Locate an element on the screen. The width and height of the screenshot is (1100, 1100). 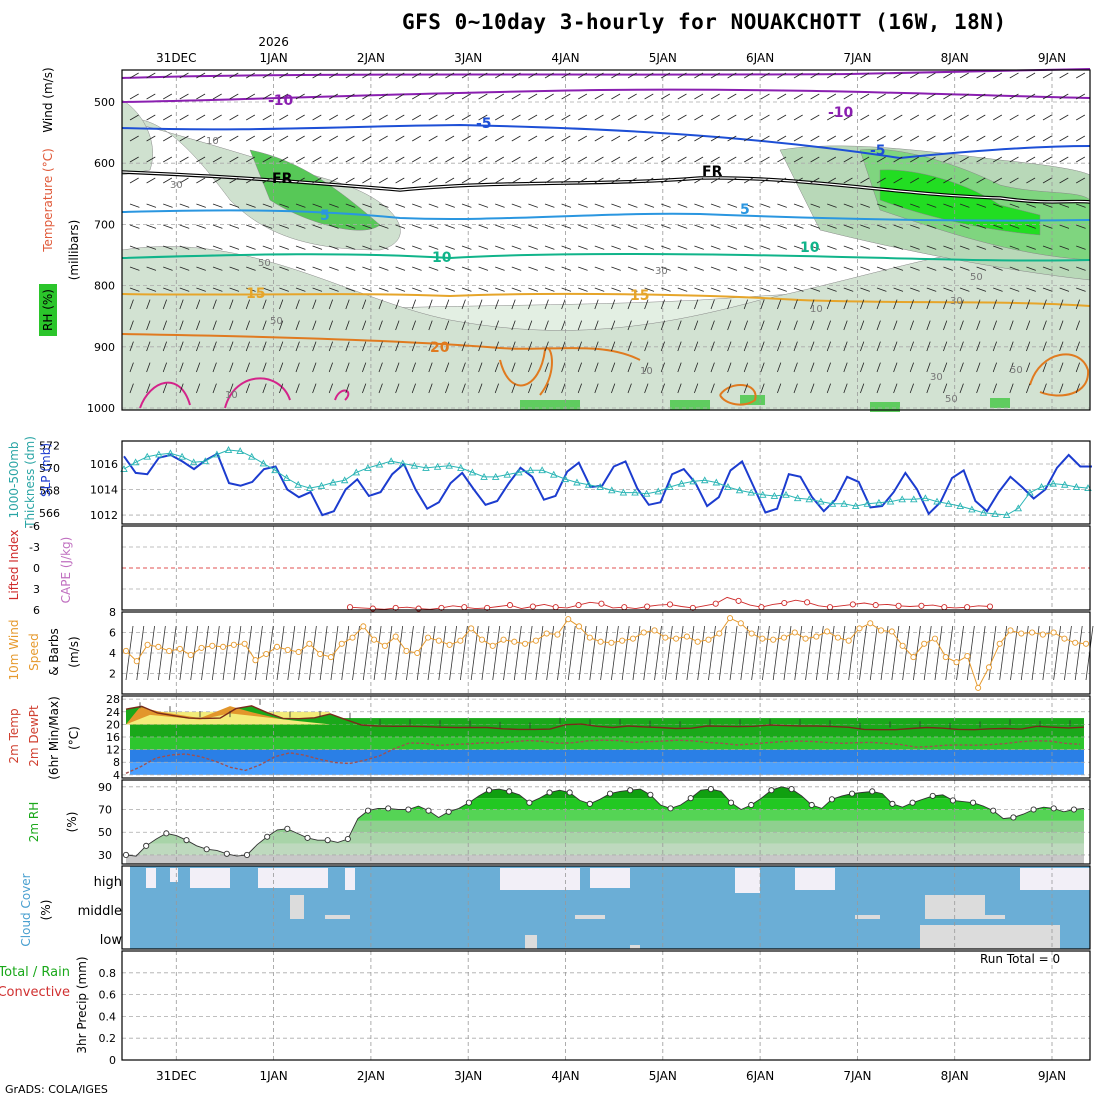
temperature-contour-label: -5 is located at coordinates (878, 151).